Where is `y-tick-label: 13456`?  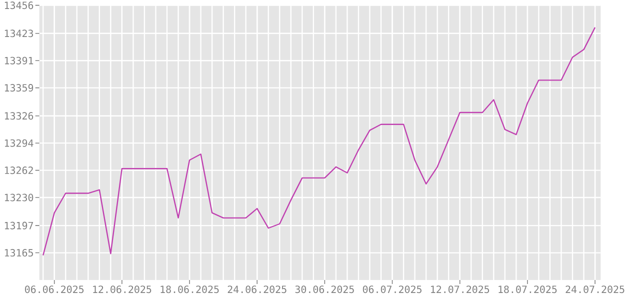
y-tick-label: 13456 is located at coordinates (19, 6).